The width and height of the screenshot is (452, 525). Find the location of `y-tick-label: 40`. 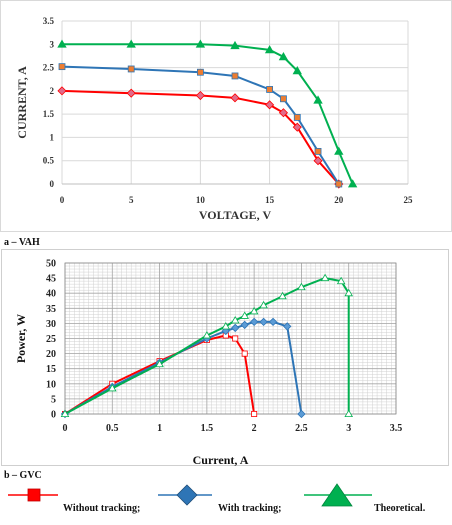

y-tick-label: 40 is located at coordinates (51, 294).